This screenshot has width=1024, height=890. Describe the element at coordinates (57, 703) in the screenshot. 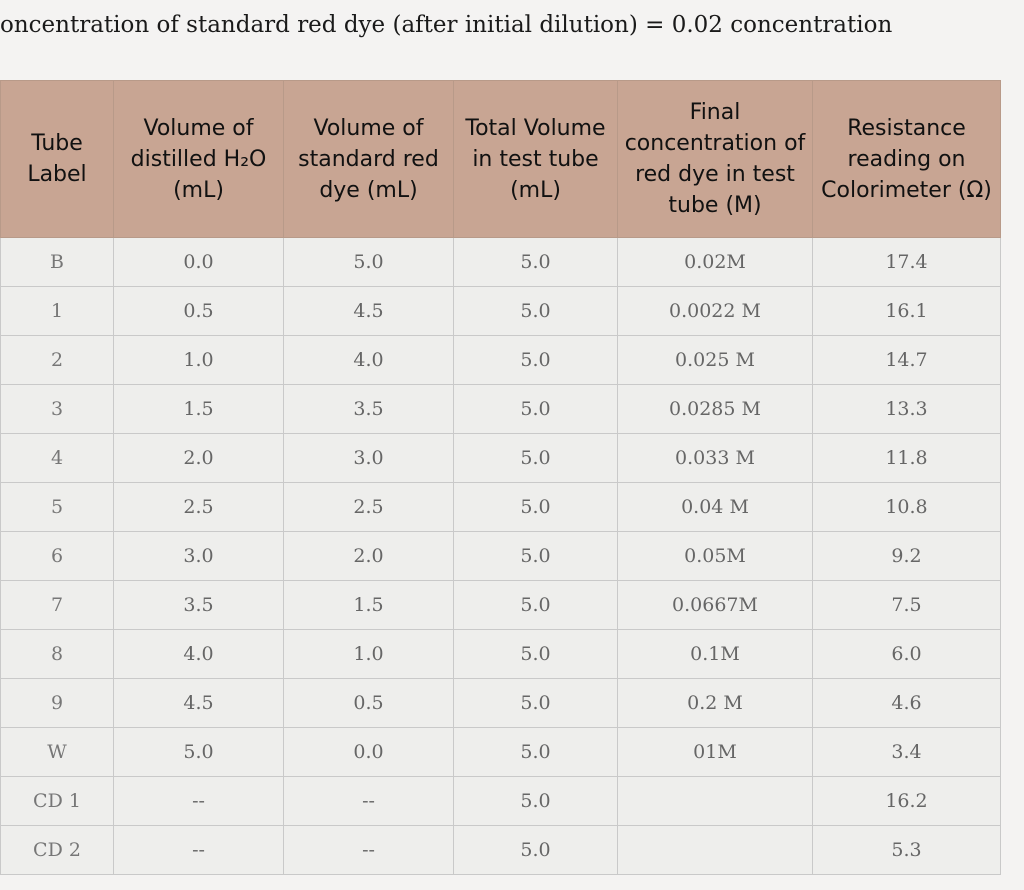

I see `table-cell: 9` at that location.